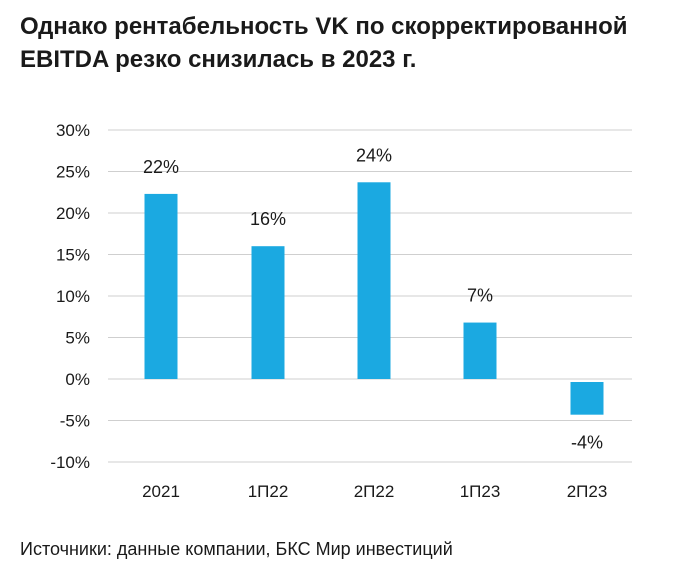  I want to click on data-label: 7%, so click(480, 296).